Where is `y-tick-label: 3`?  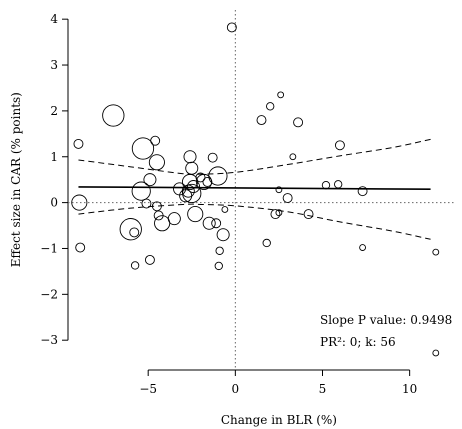 y-tick-label: 3 is located at coordinates (54, 65).